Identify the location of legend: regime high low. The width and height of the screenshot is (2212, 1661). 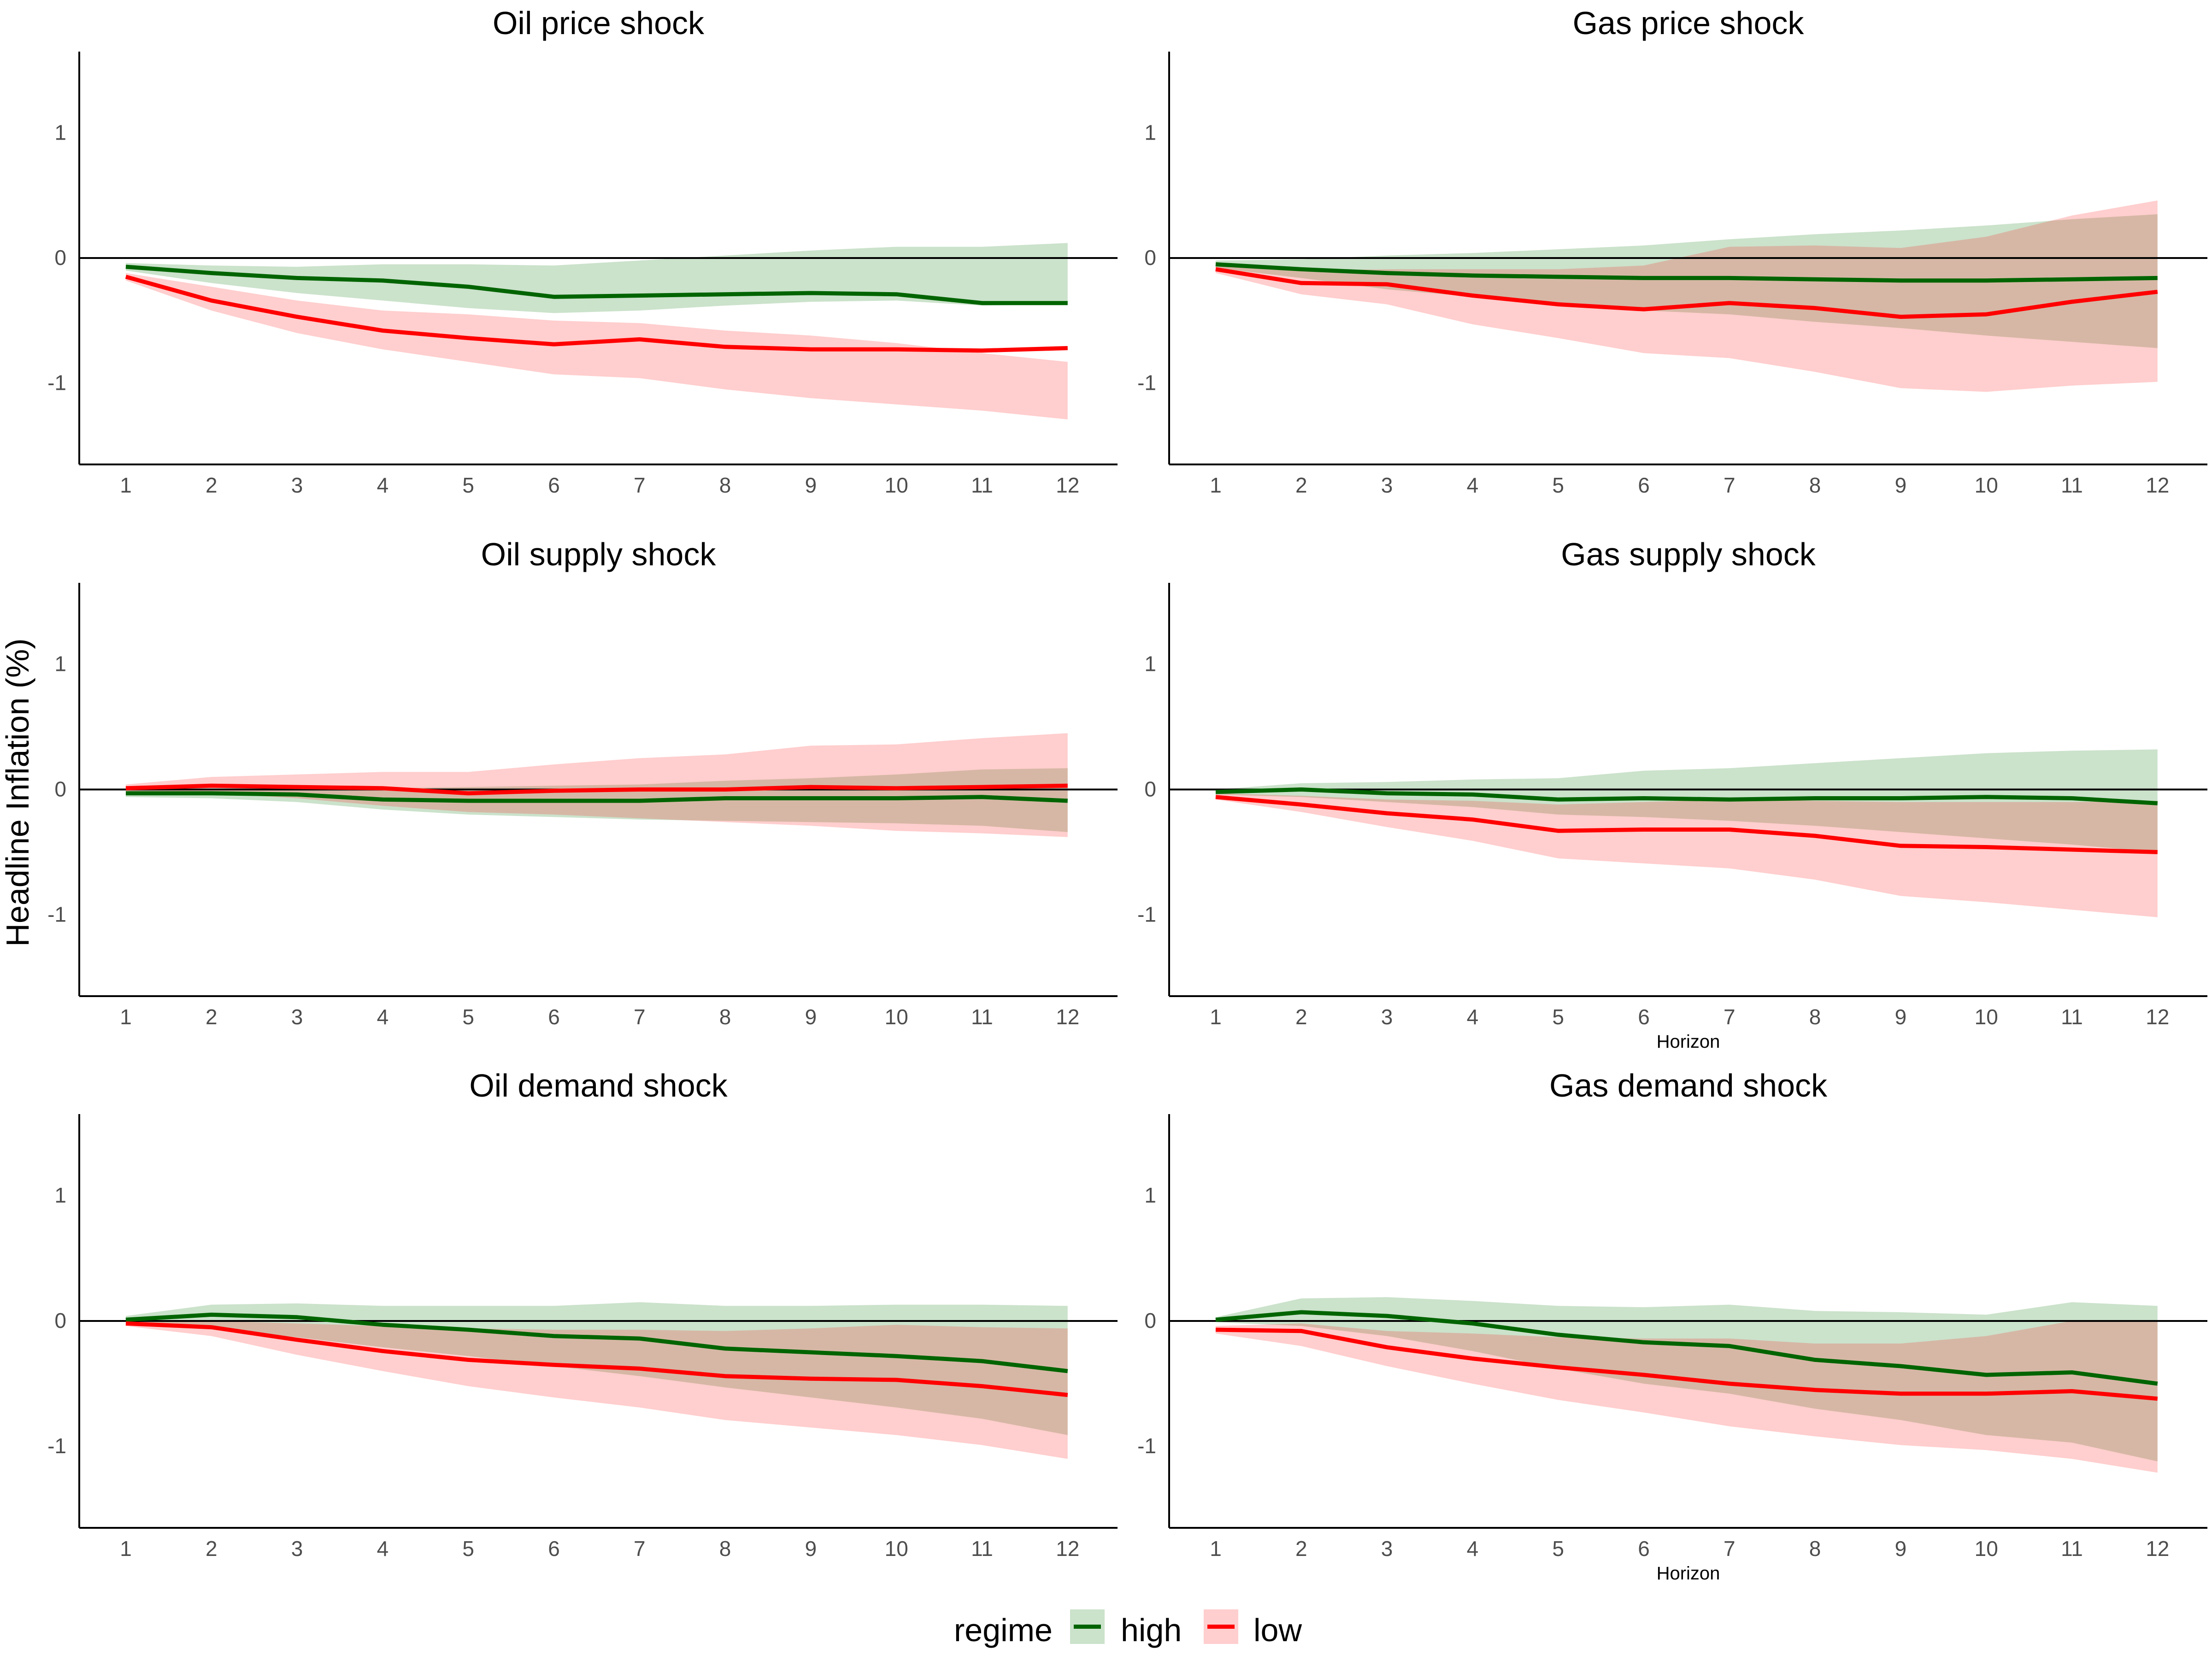
(1128, 1628).